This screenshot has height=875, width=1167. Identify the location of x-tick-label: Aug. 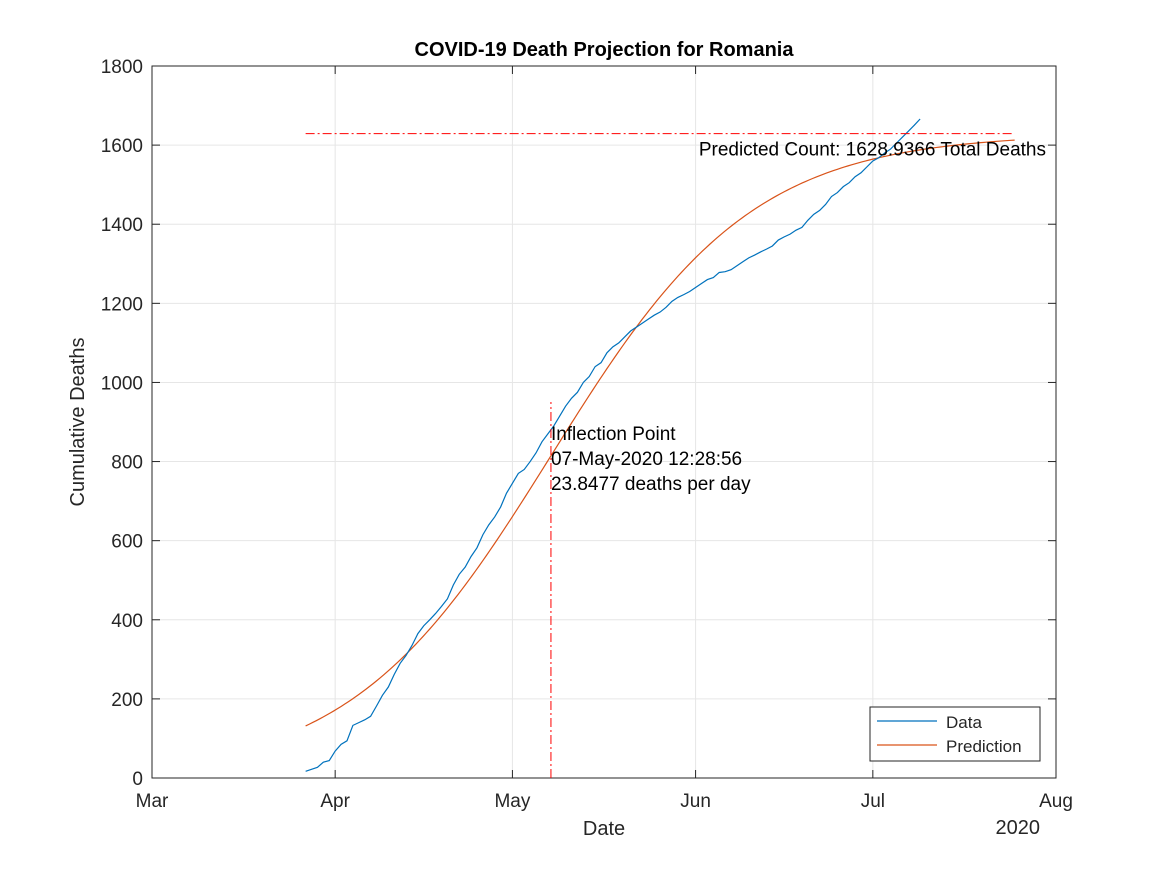
(1056, 801).